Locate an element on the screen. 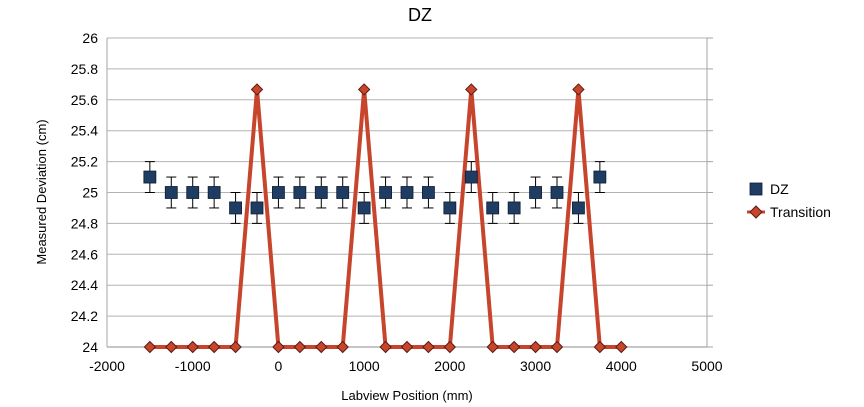  x-tick-label: -2000 is located at coordinates (107, 366).